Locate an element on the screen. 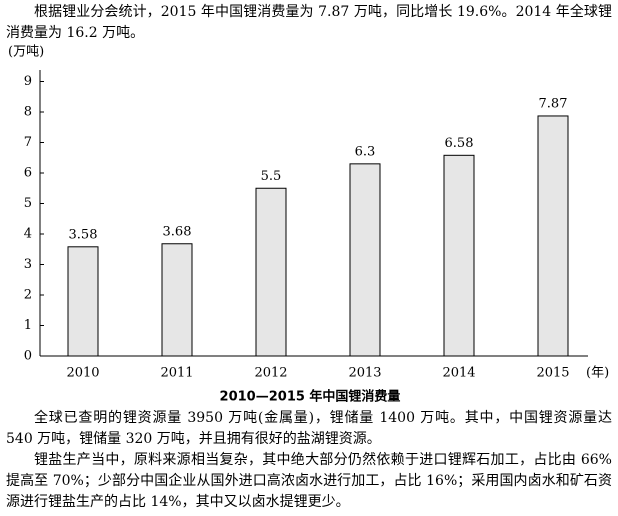 The image size is (618, 516). y-tick-label: 9 is located at coordinates (28, 81).